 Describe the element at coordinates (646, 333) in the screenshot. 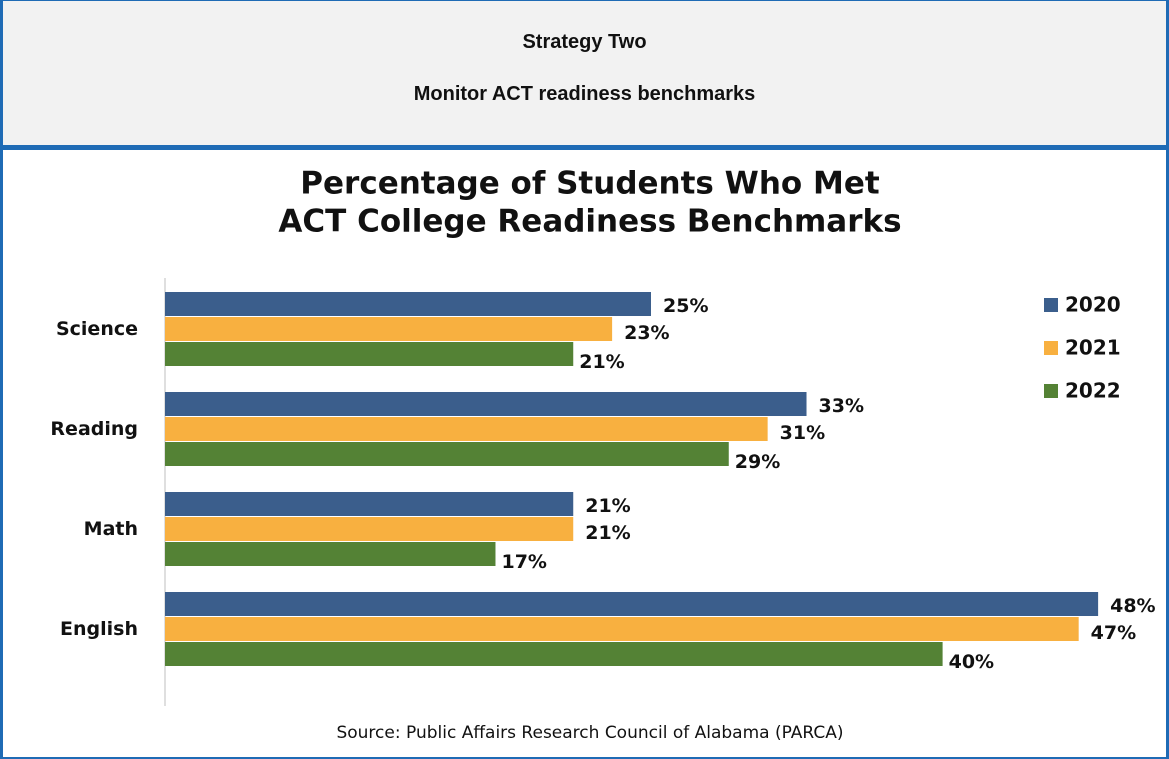

I see `value-label: 23%` at that location.